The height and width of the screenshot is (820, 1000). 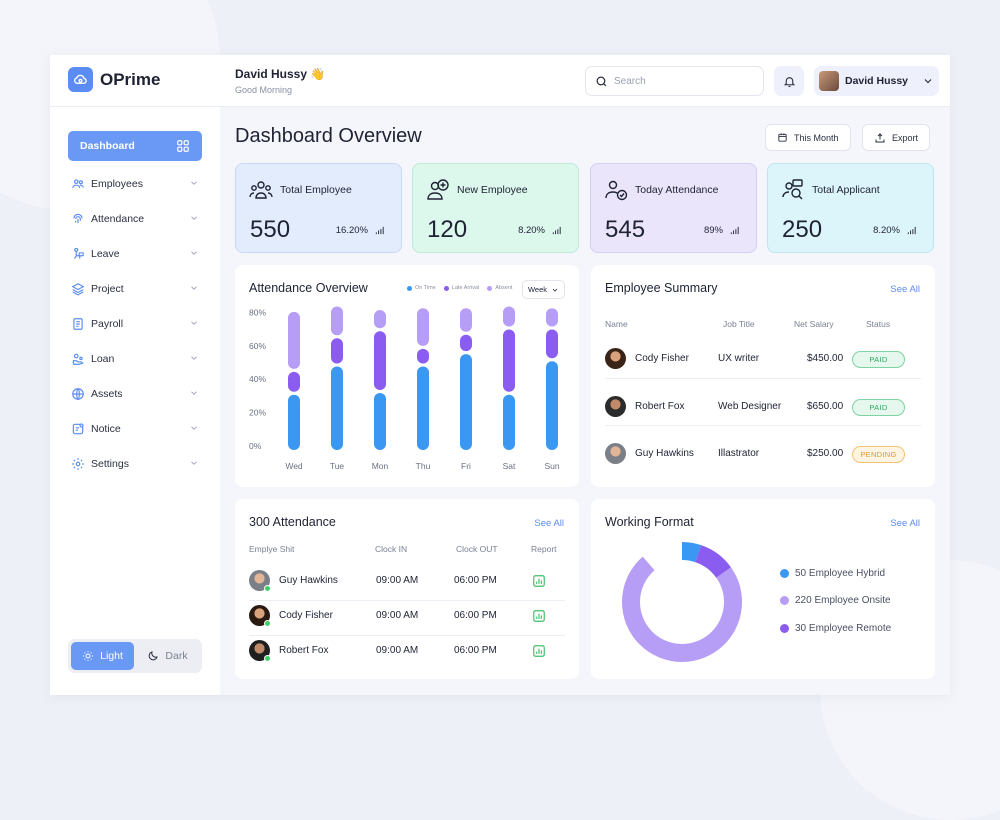 What do you see at coordinates (802, 229) in the screenshot?
I see `stat-value: 250` at bounding box center [802, 229].